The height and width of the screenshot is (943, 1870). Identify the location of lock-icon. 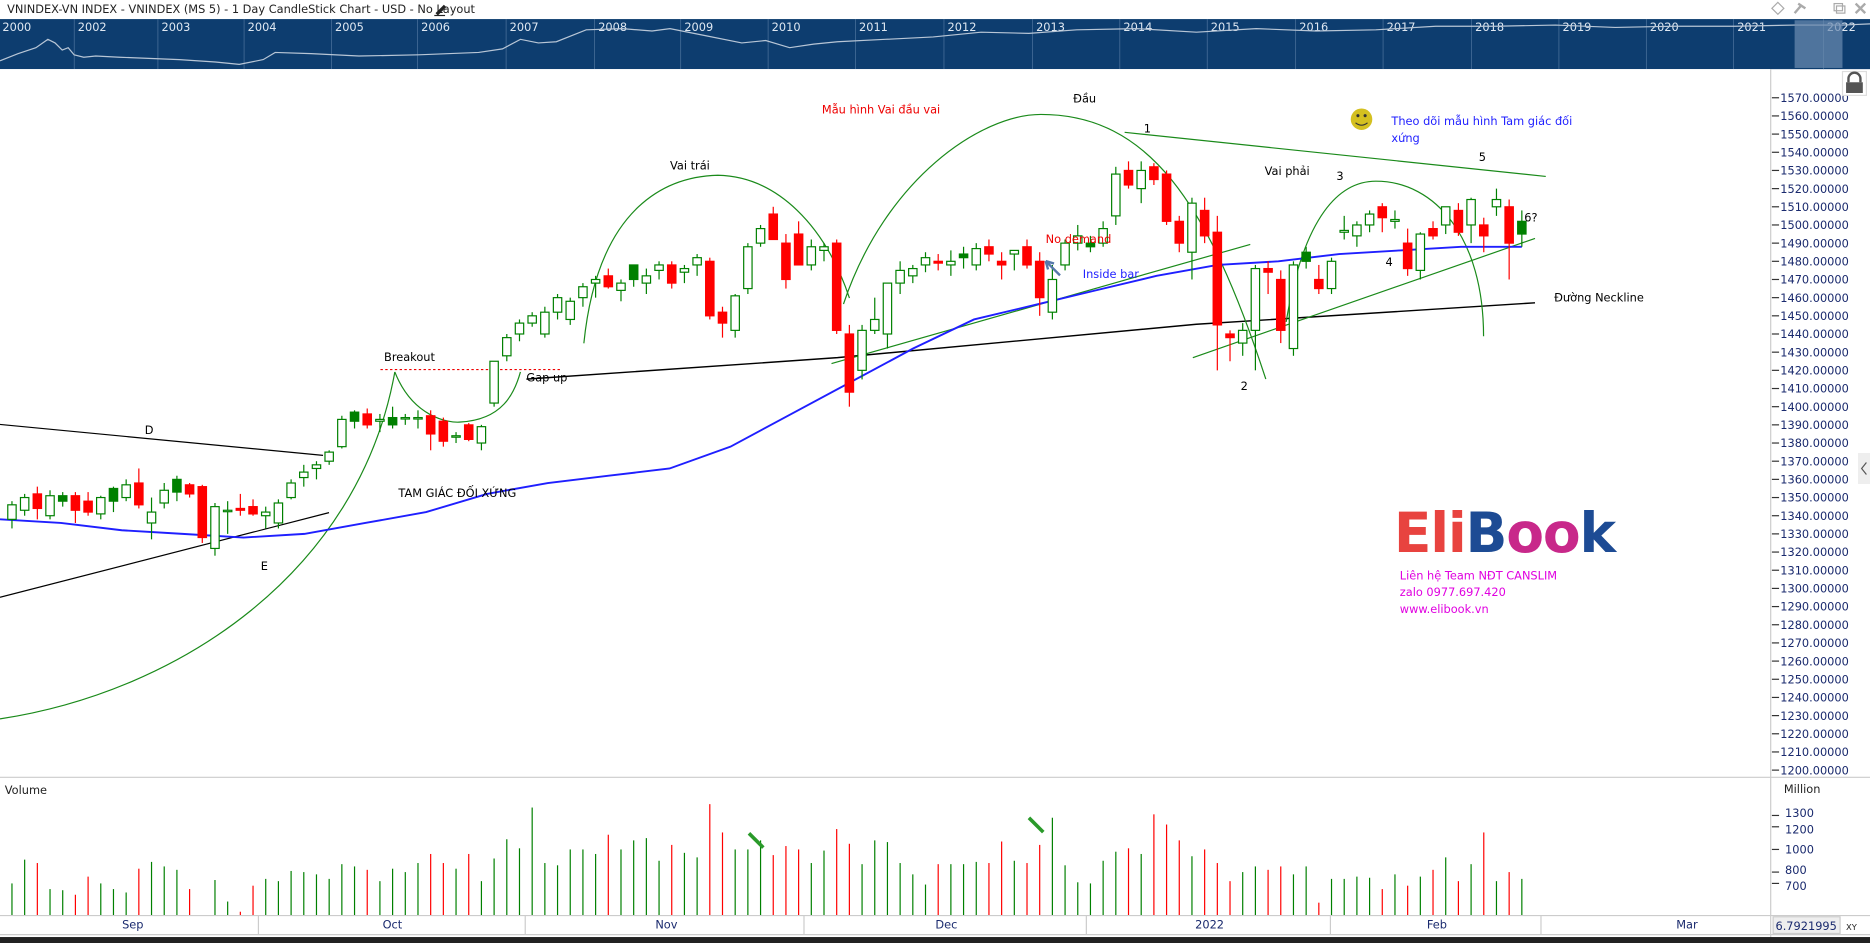
(1854, 83).